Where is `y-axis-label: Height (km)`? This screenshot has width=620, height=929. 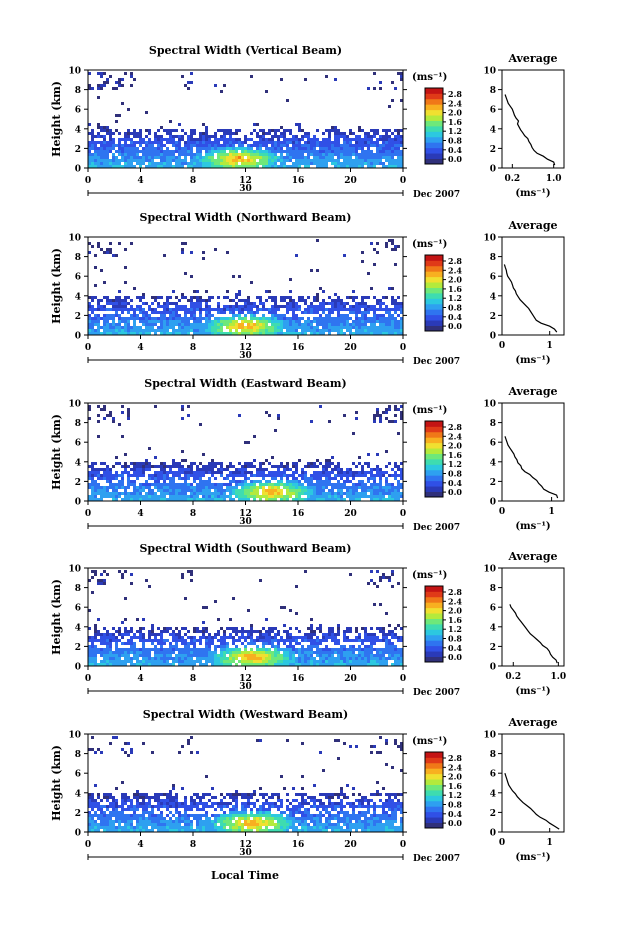 y-axis-label: Height (km) is located at coordinates (56, 452).